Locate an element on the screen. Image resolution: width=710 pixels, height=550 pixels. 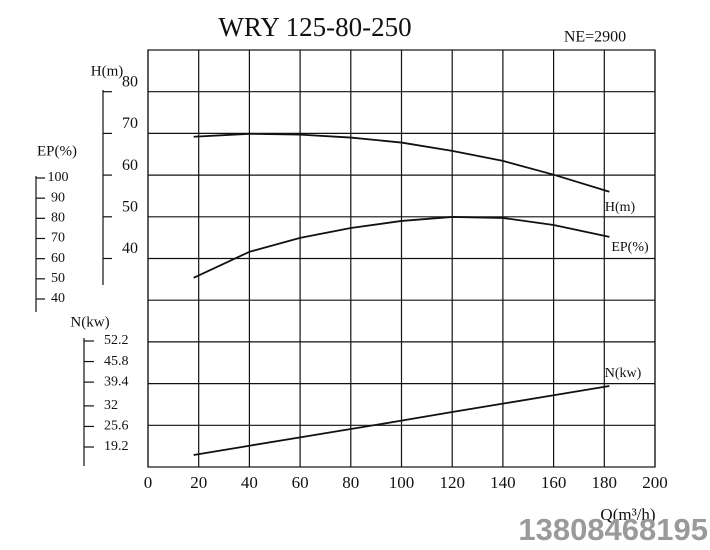
axis-label: EP(%) is located at coordinates (57, 151).